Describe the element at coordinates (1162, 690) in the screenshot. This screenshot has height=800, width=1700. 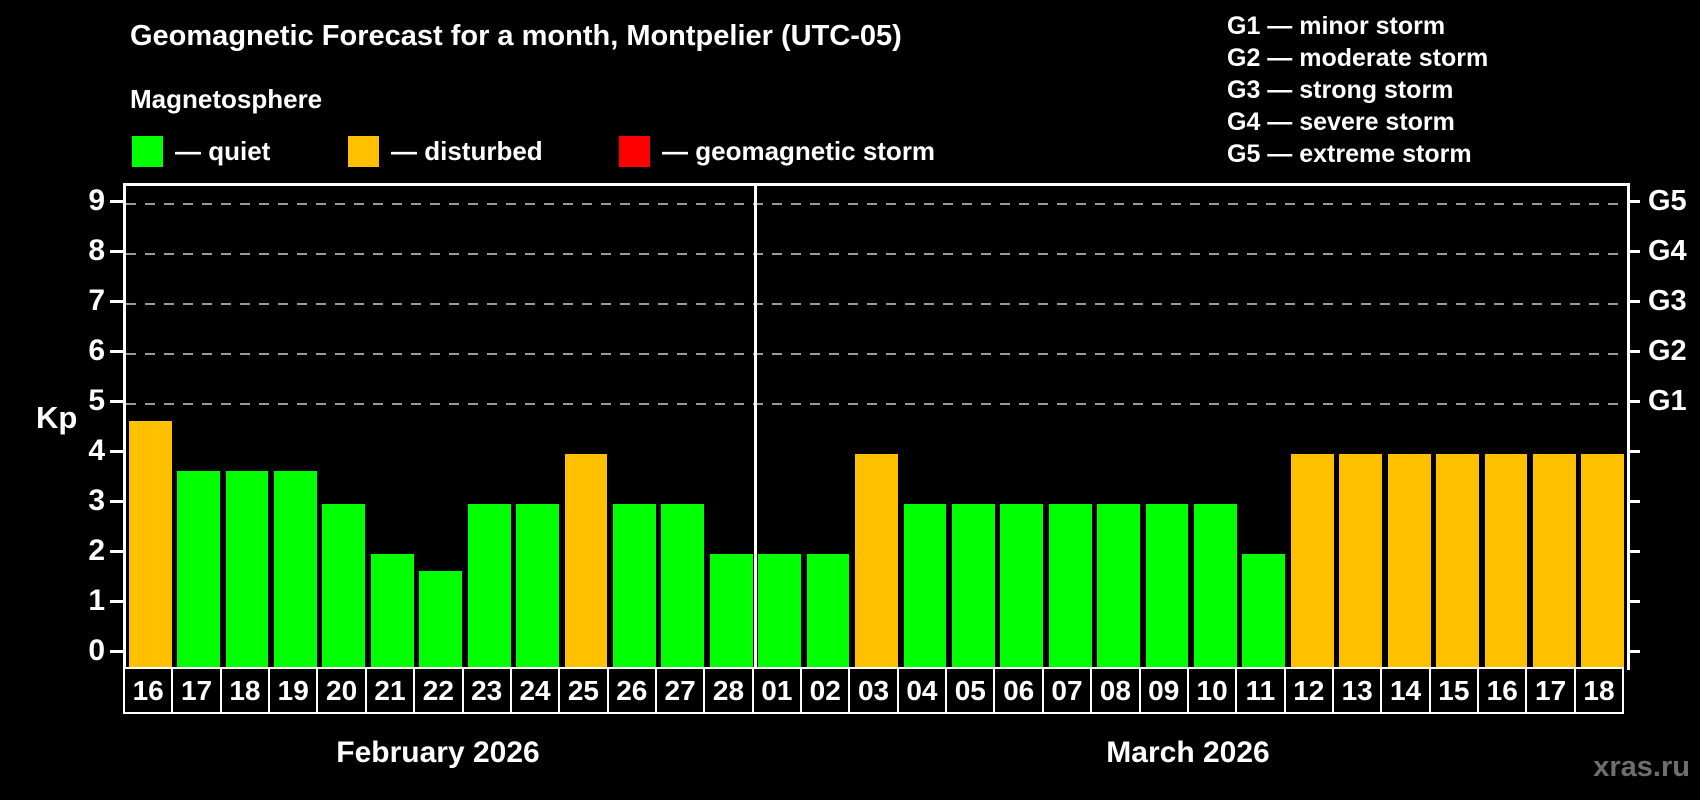
I see `day-label-09: 09` at that location.